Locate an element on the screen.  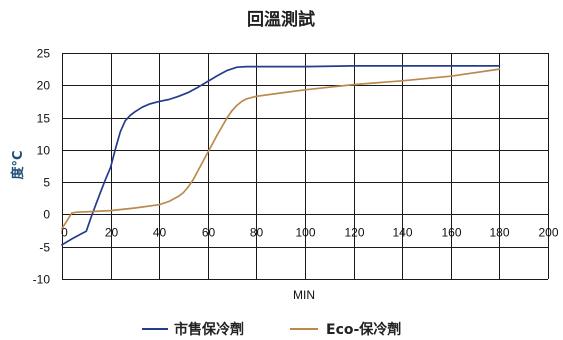
legend-item-commercial: 市售保冷劑 is located at coordinates (193, 329).